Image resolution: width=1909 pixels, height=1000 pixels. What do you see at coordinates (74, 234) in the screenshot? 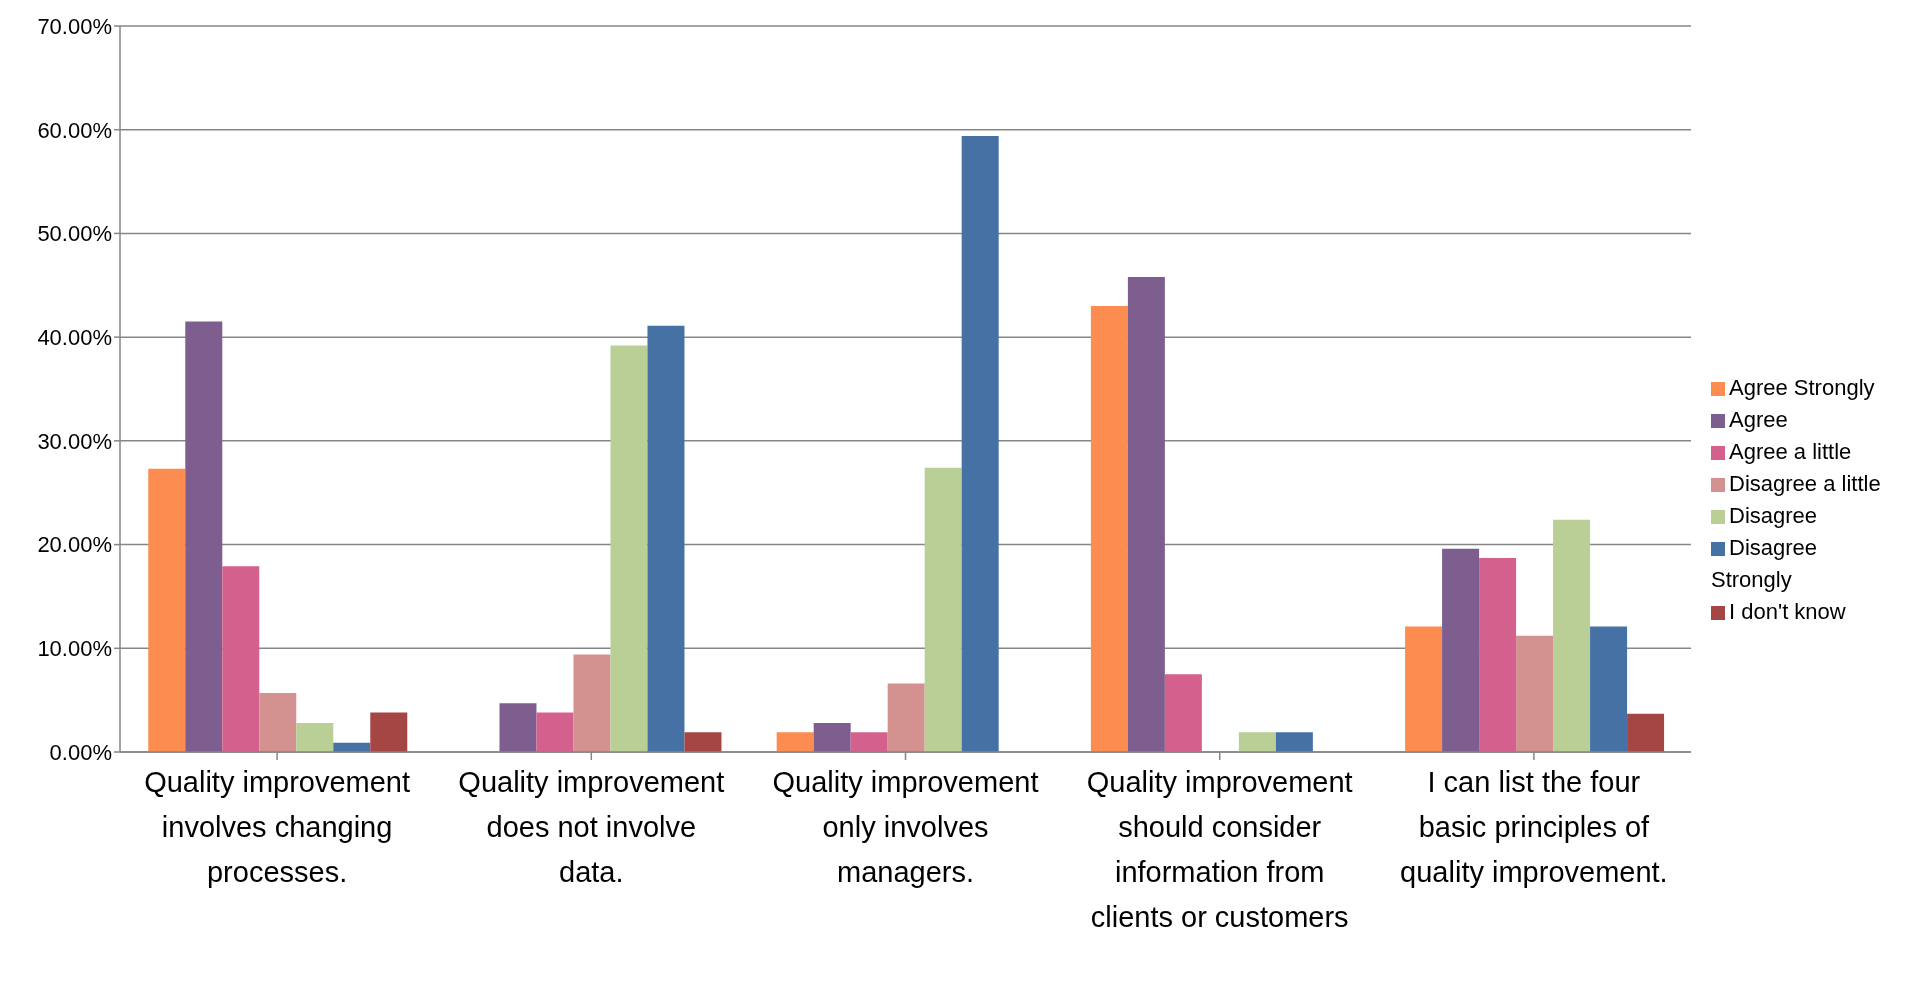
I see `y-tick-label: 50.00%` at bounding box center [74, 234].